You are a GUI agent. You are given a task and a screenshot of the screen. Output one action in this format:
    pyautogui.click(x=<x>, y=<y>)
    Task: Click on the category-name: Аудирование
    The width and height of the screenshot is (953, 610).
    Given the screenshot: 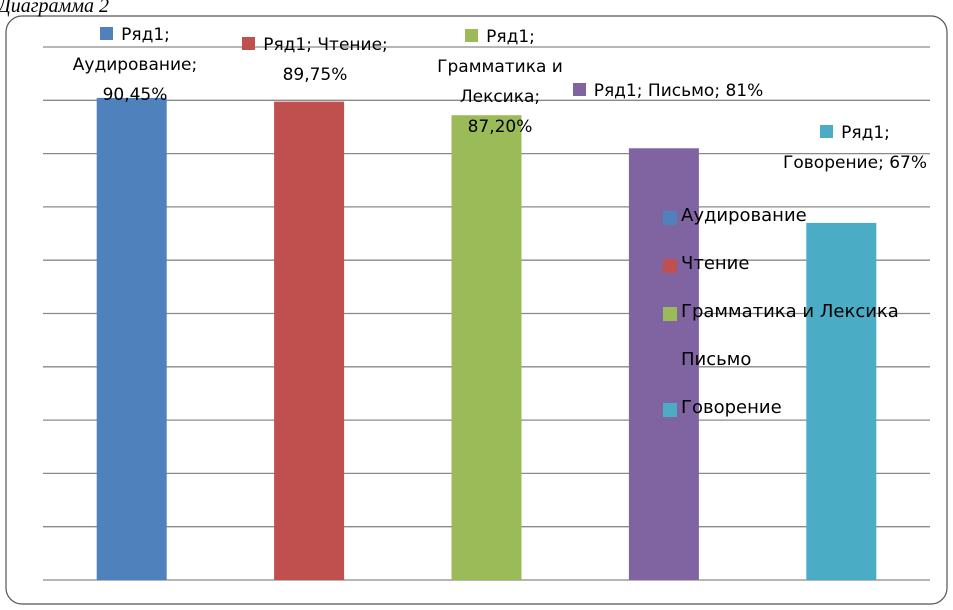 What is the action you would take?
    pyautogui.click(x=132, y=65)
    